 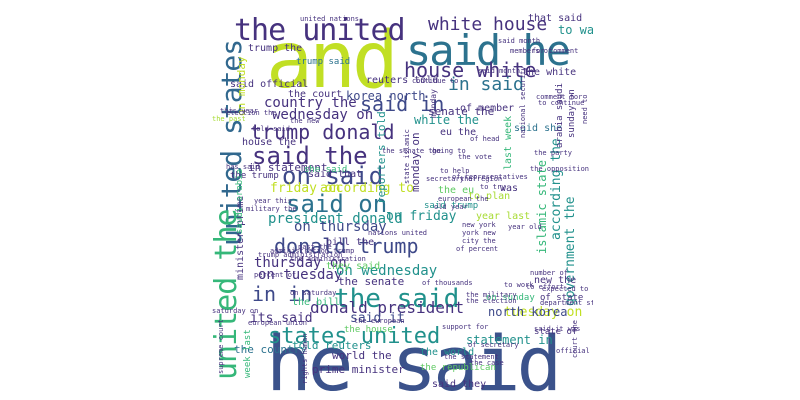 What do you see at coordinates (278, 323) in the screenshot?
I see `cloud-word: european union` at bounding box center [278, 323].